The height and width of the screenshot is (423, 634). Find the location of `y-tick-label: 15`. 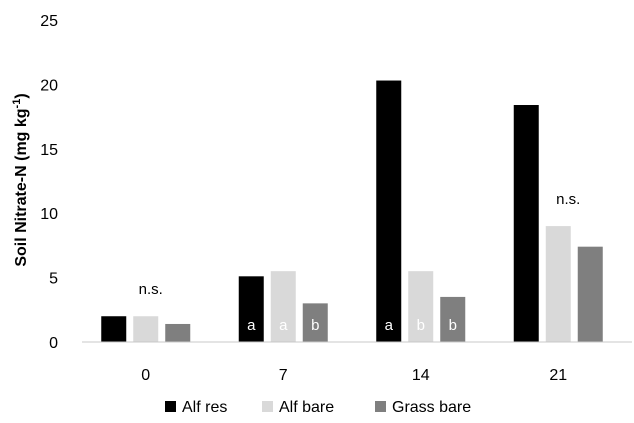

y-tick-label: 15 is located at coordinates (49, 150).